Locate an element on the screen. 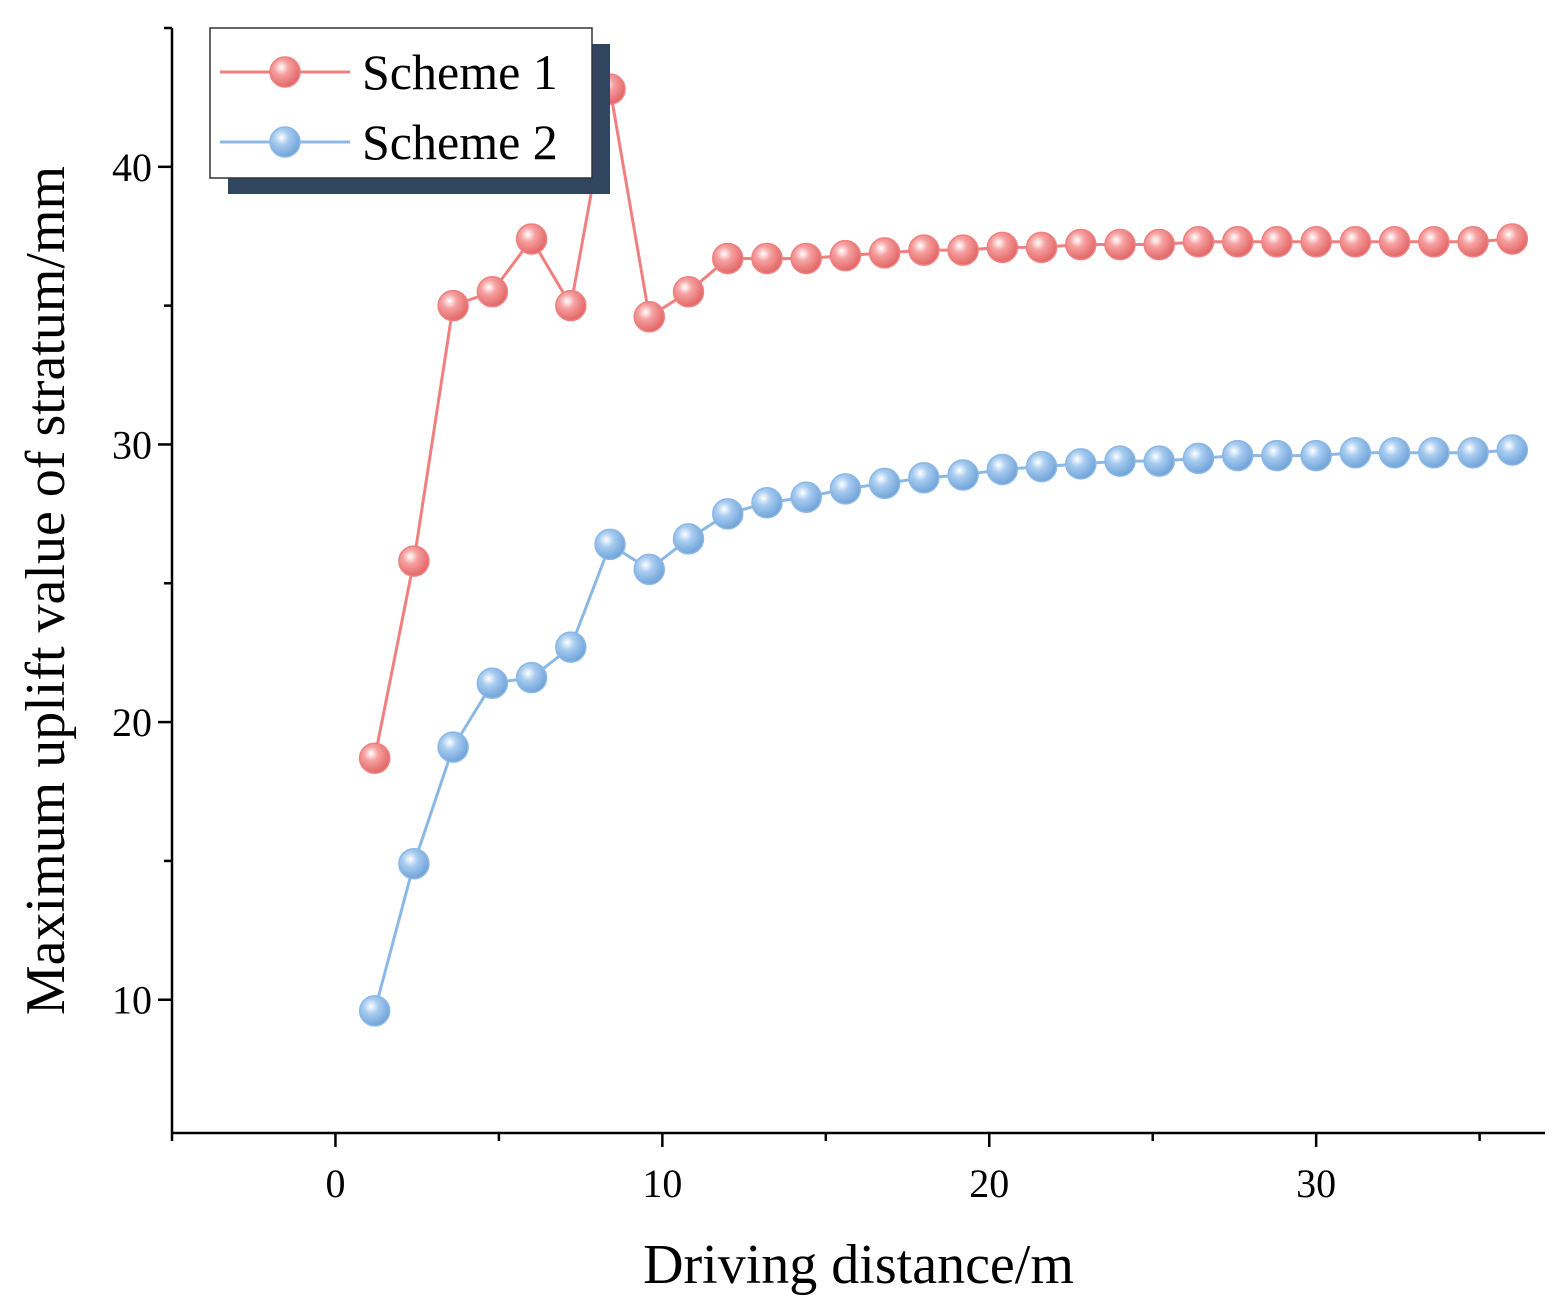 The image size is (1568, 1315). x-tick-label: 0 is located at coordinates (335, 1183).